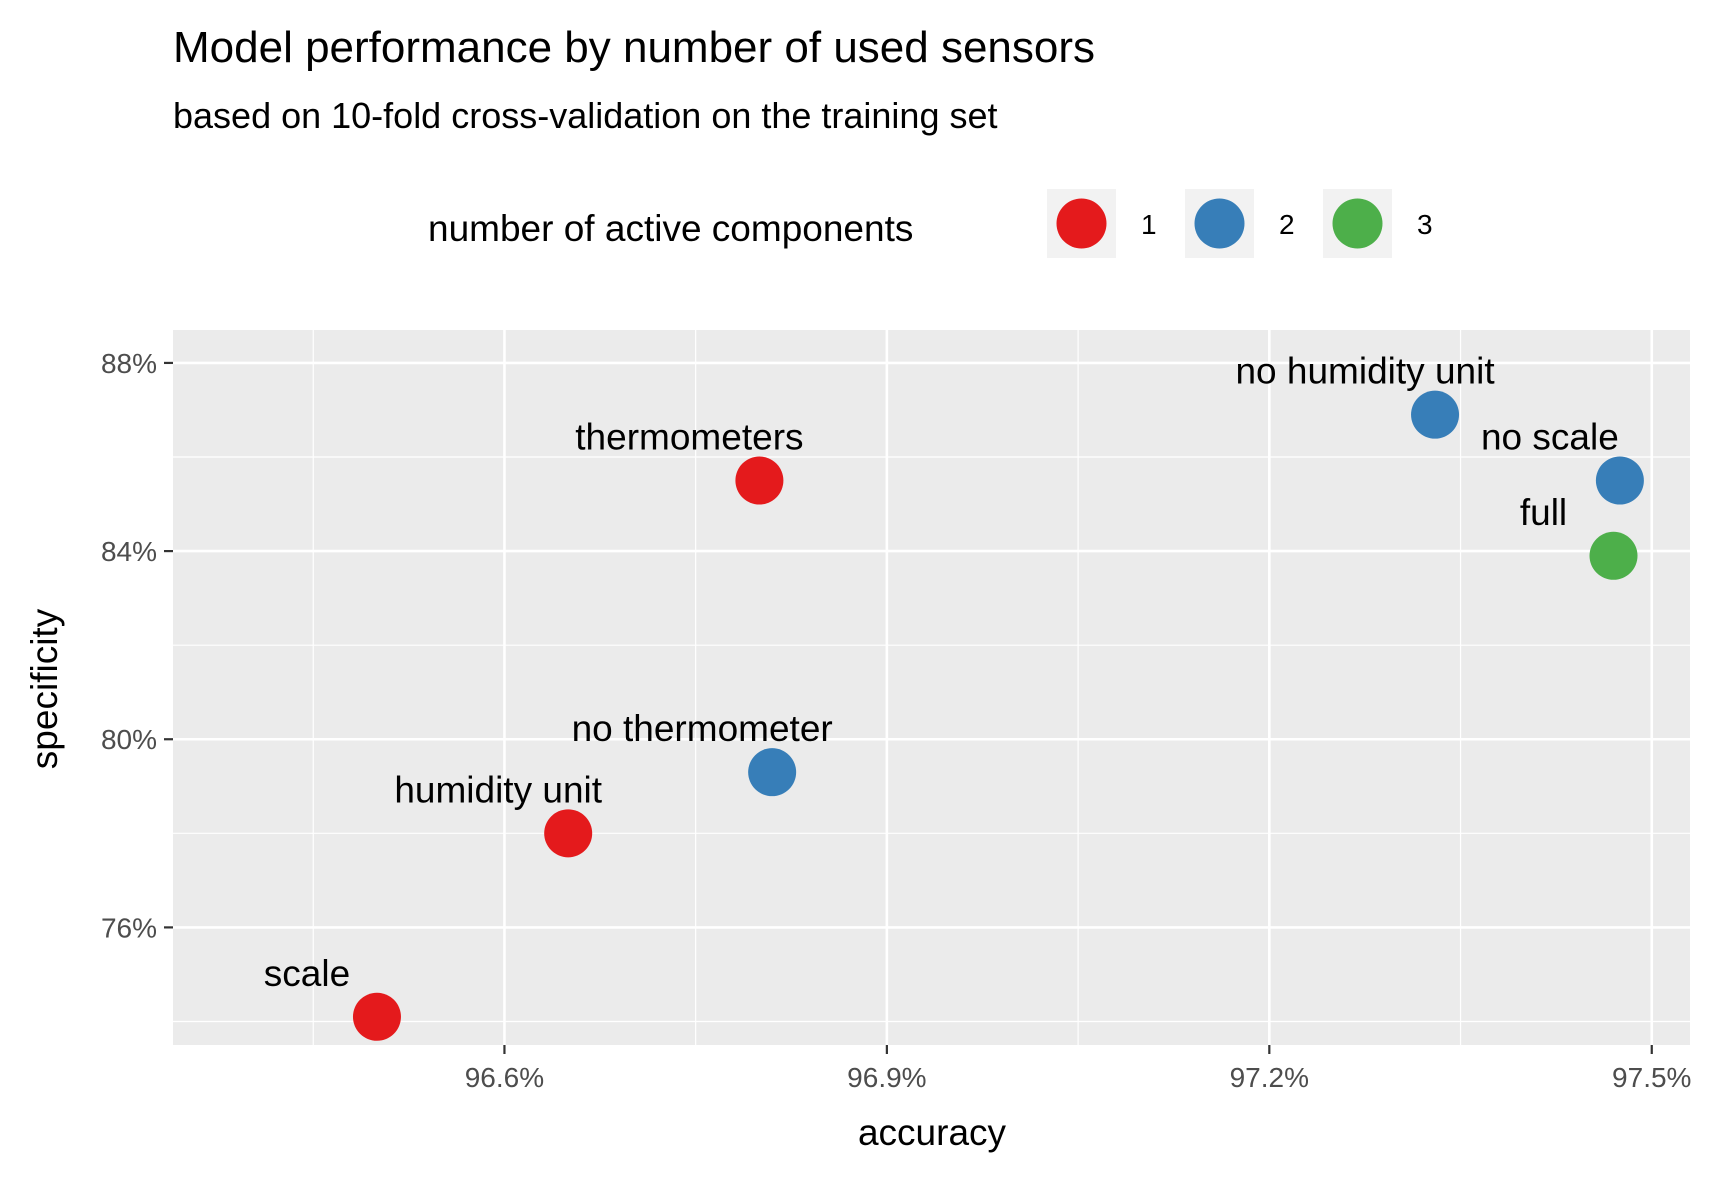  What do you see at coordinates (702, 728) in the screenshot?
I see `point-label: no thermometer` at bounding box center [702, 728].